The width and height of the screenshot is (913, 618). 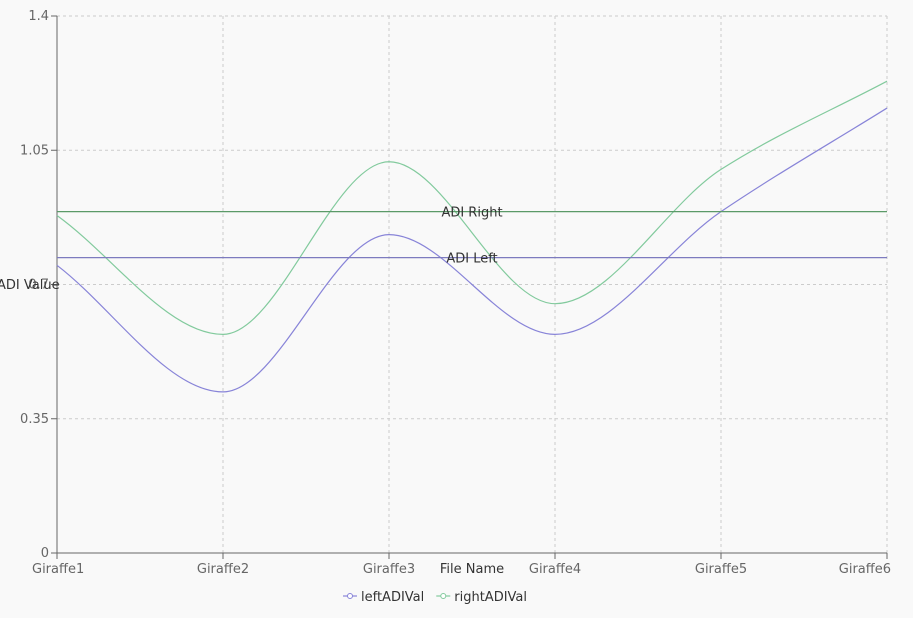 I want to click on y-tick-label: 1.4, so click(x=38, y=16).